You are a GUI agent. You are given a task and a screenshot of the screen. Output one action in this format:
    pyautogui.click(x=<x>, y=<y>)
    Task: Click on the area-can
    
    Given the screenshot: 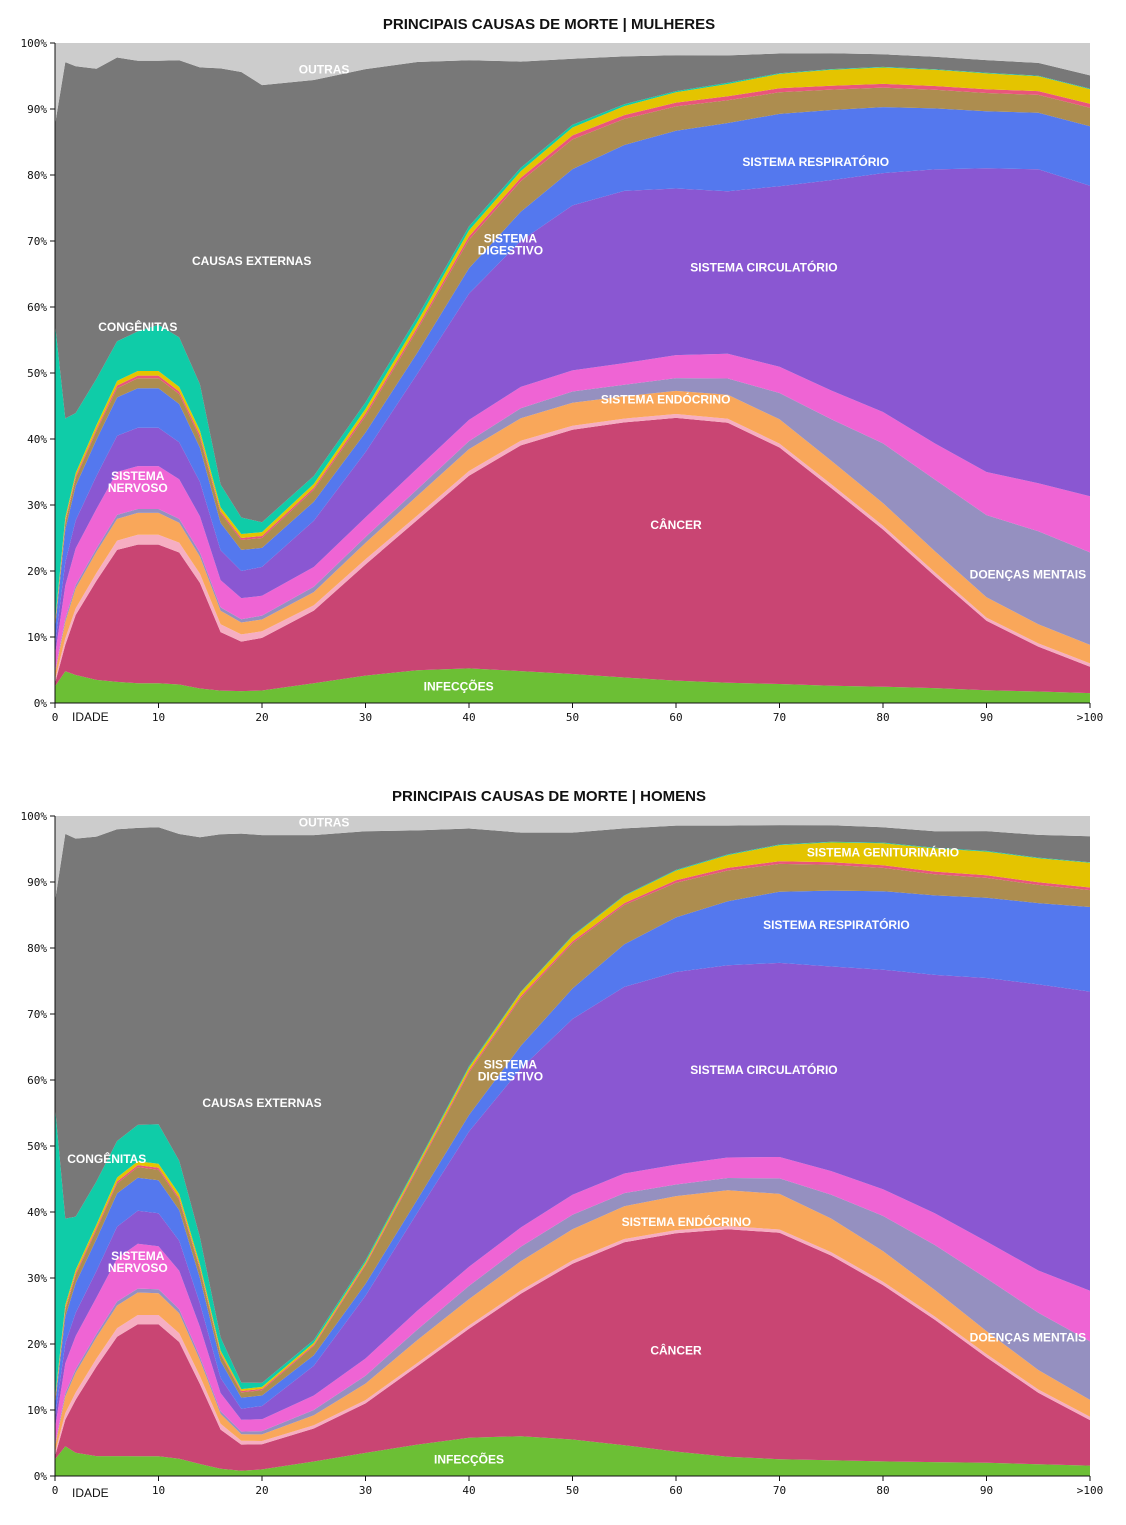 What is the action you would take?
    pyautogui.click(x=572, y=1350)
    